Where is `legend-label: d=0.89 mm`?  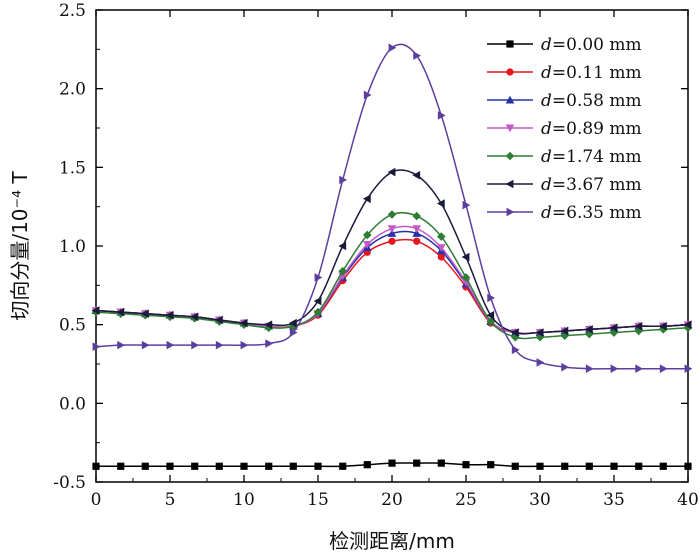 legend-label: d=0.89 mm is located at coordinates (591, 129).